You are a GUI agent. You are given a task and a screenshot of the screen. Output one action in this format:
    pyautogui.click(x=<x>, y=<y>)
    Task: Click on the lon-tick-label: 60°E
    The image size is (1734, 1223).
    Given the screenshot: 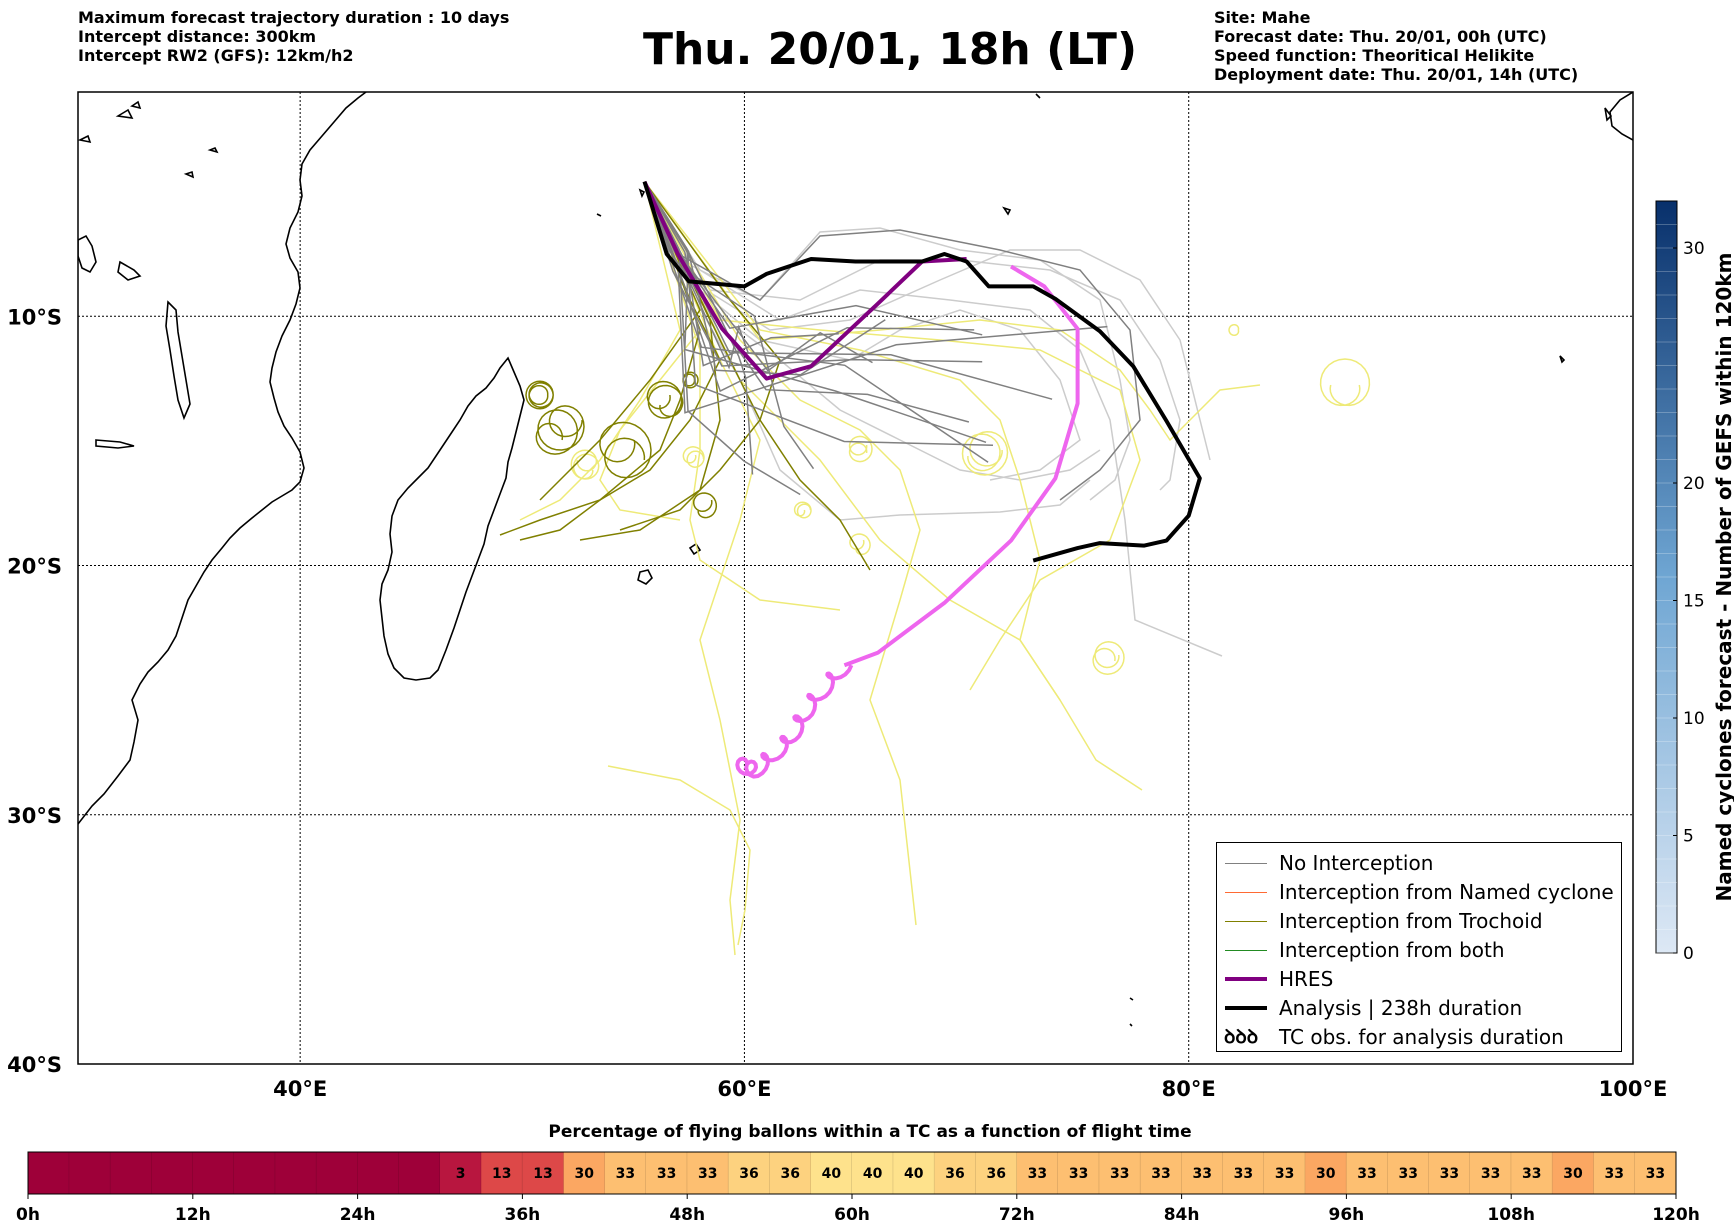 What is the action you would take?
    pyautogui.click(x=744, y=1089)
    